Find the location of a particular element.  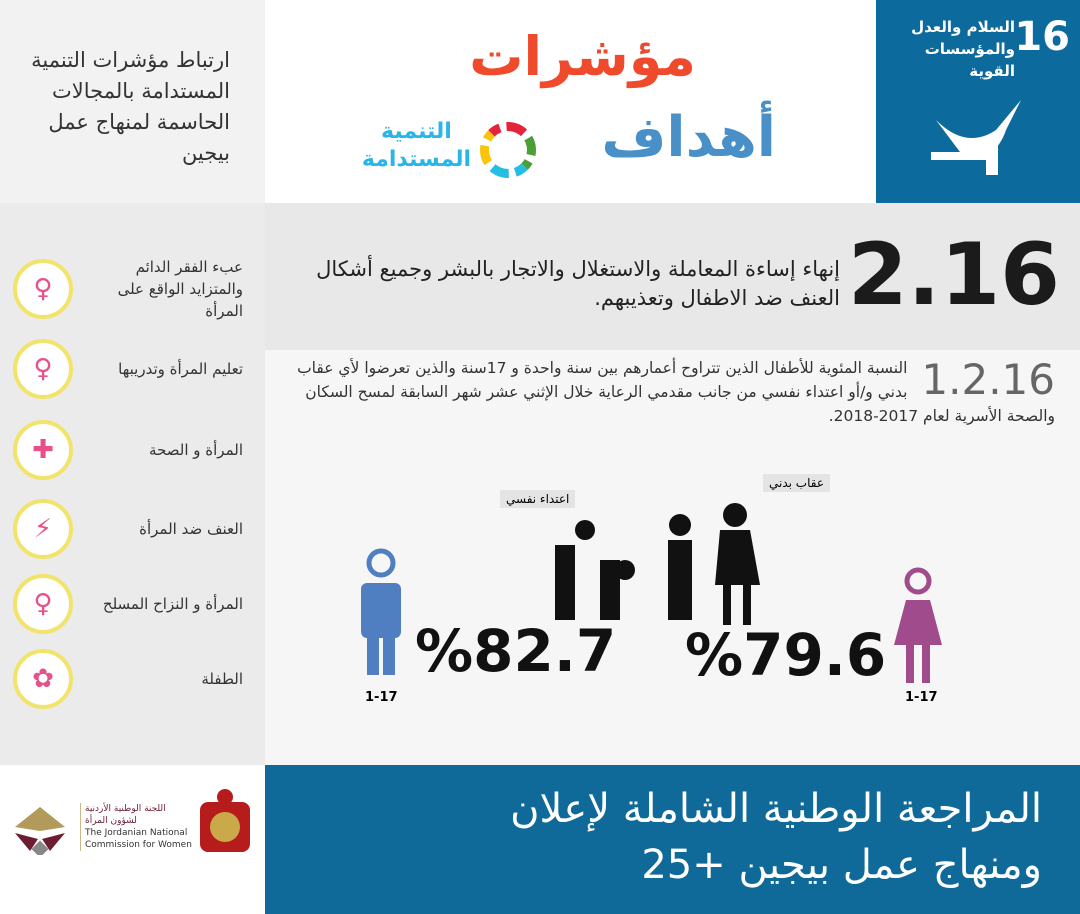

male-value: %82.7 is located at coordinates (516, 651).